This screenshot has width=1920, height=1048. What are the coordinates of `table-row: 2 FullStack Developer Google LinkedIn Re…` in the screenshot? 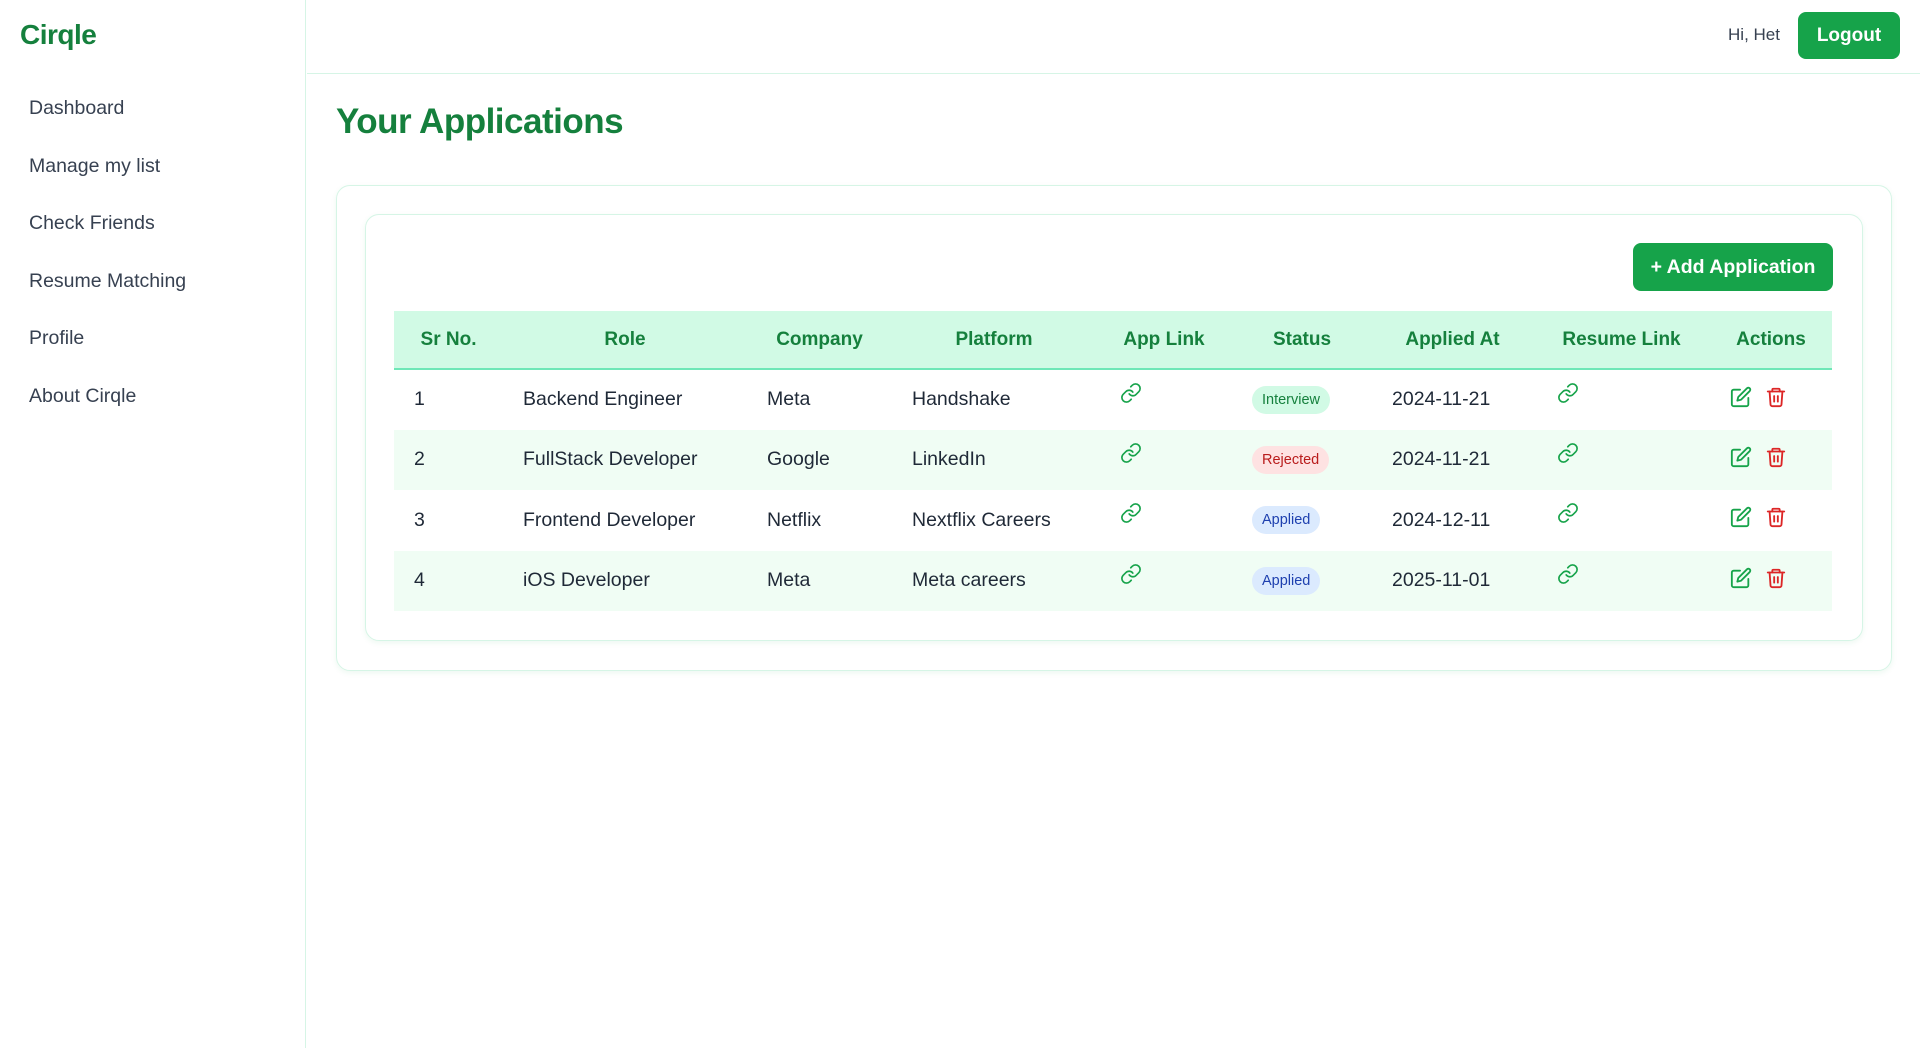 It's located at (1113, 460).